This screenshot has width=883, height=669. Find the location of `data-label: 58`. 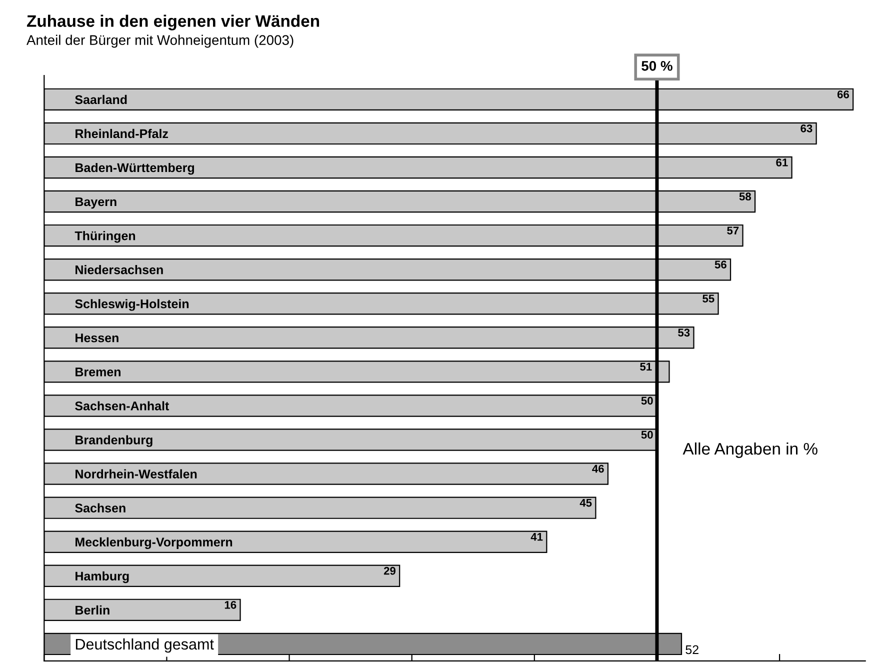

data-label: 58 is located at coordinates (745, 196).